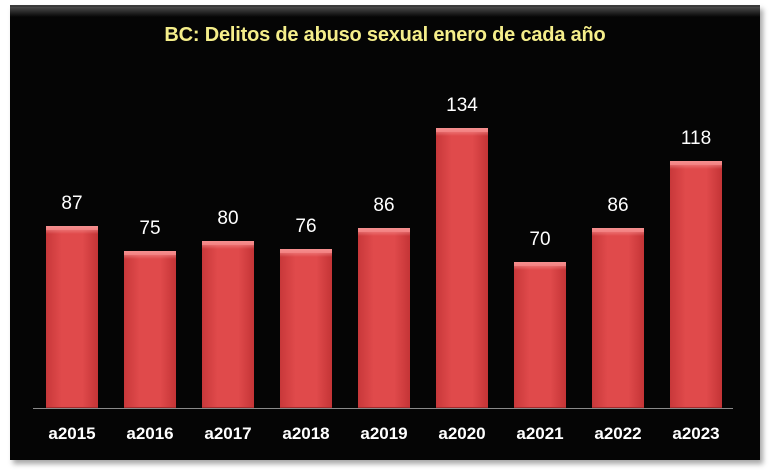 The image size is (770, 470). Describe the element at coordinates (72, 203) in the screenshot. I see `data-label: 87` at that location.